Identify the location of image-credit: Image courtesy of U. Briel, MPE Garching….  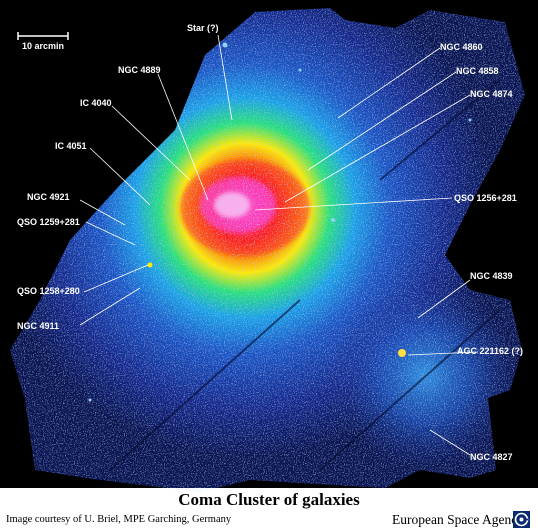
(119, 519).